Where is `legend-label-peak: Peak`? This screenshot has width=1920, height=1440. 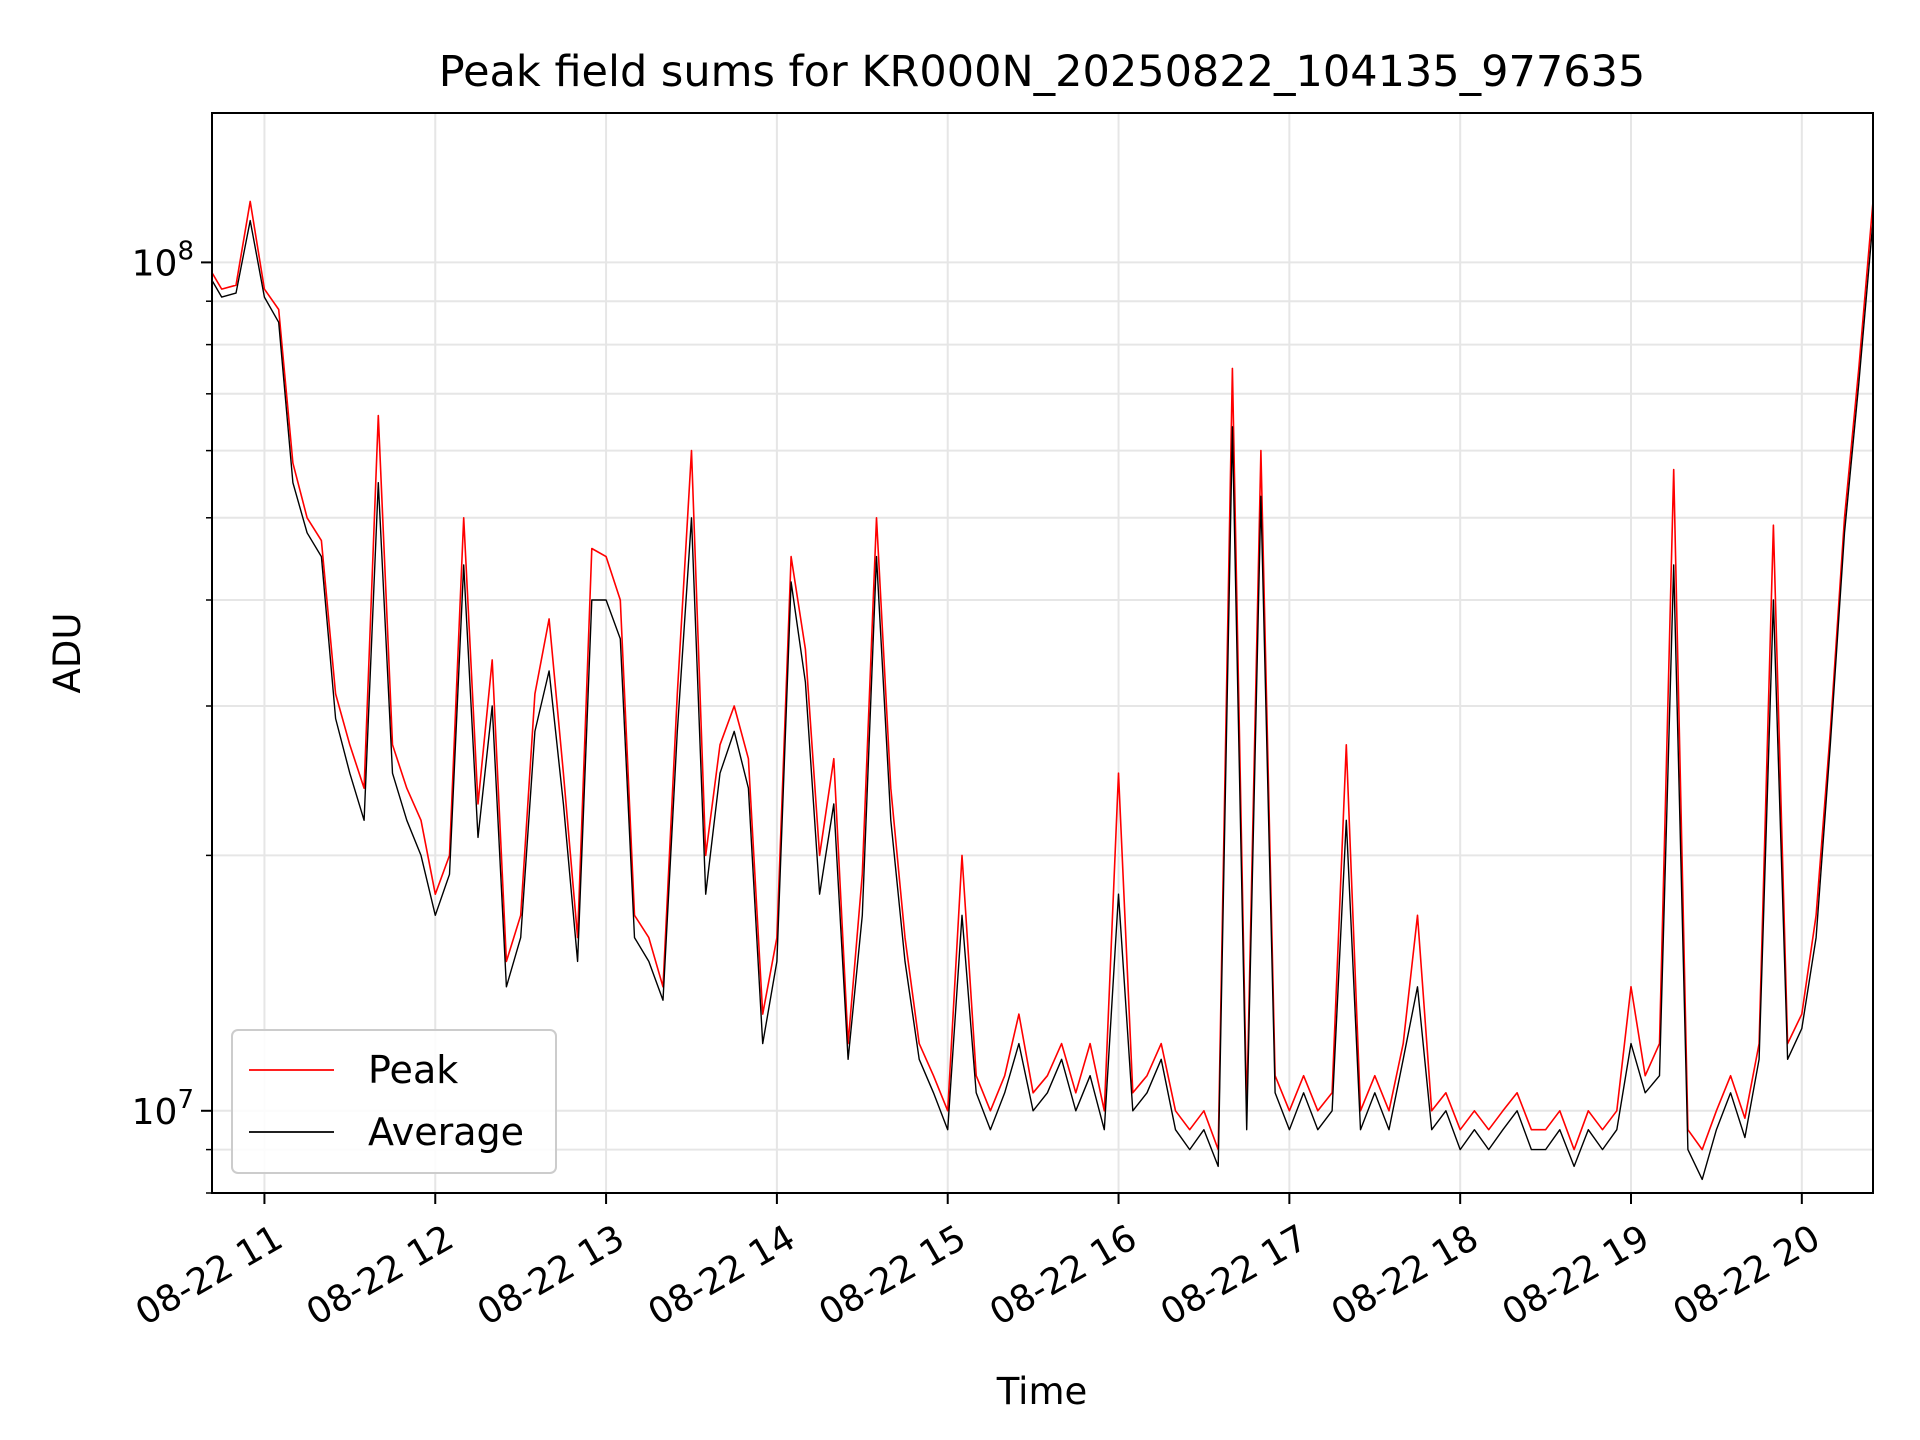
legend-label-peak: Peak is located at coordinates (413, 1070).